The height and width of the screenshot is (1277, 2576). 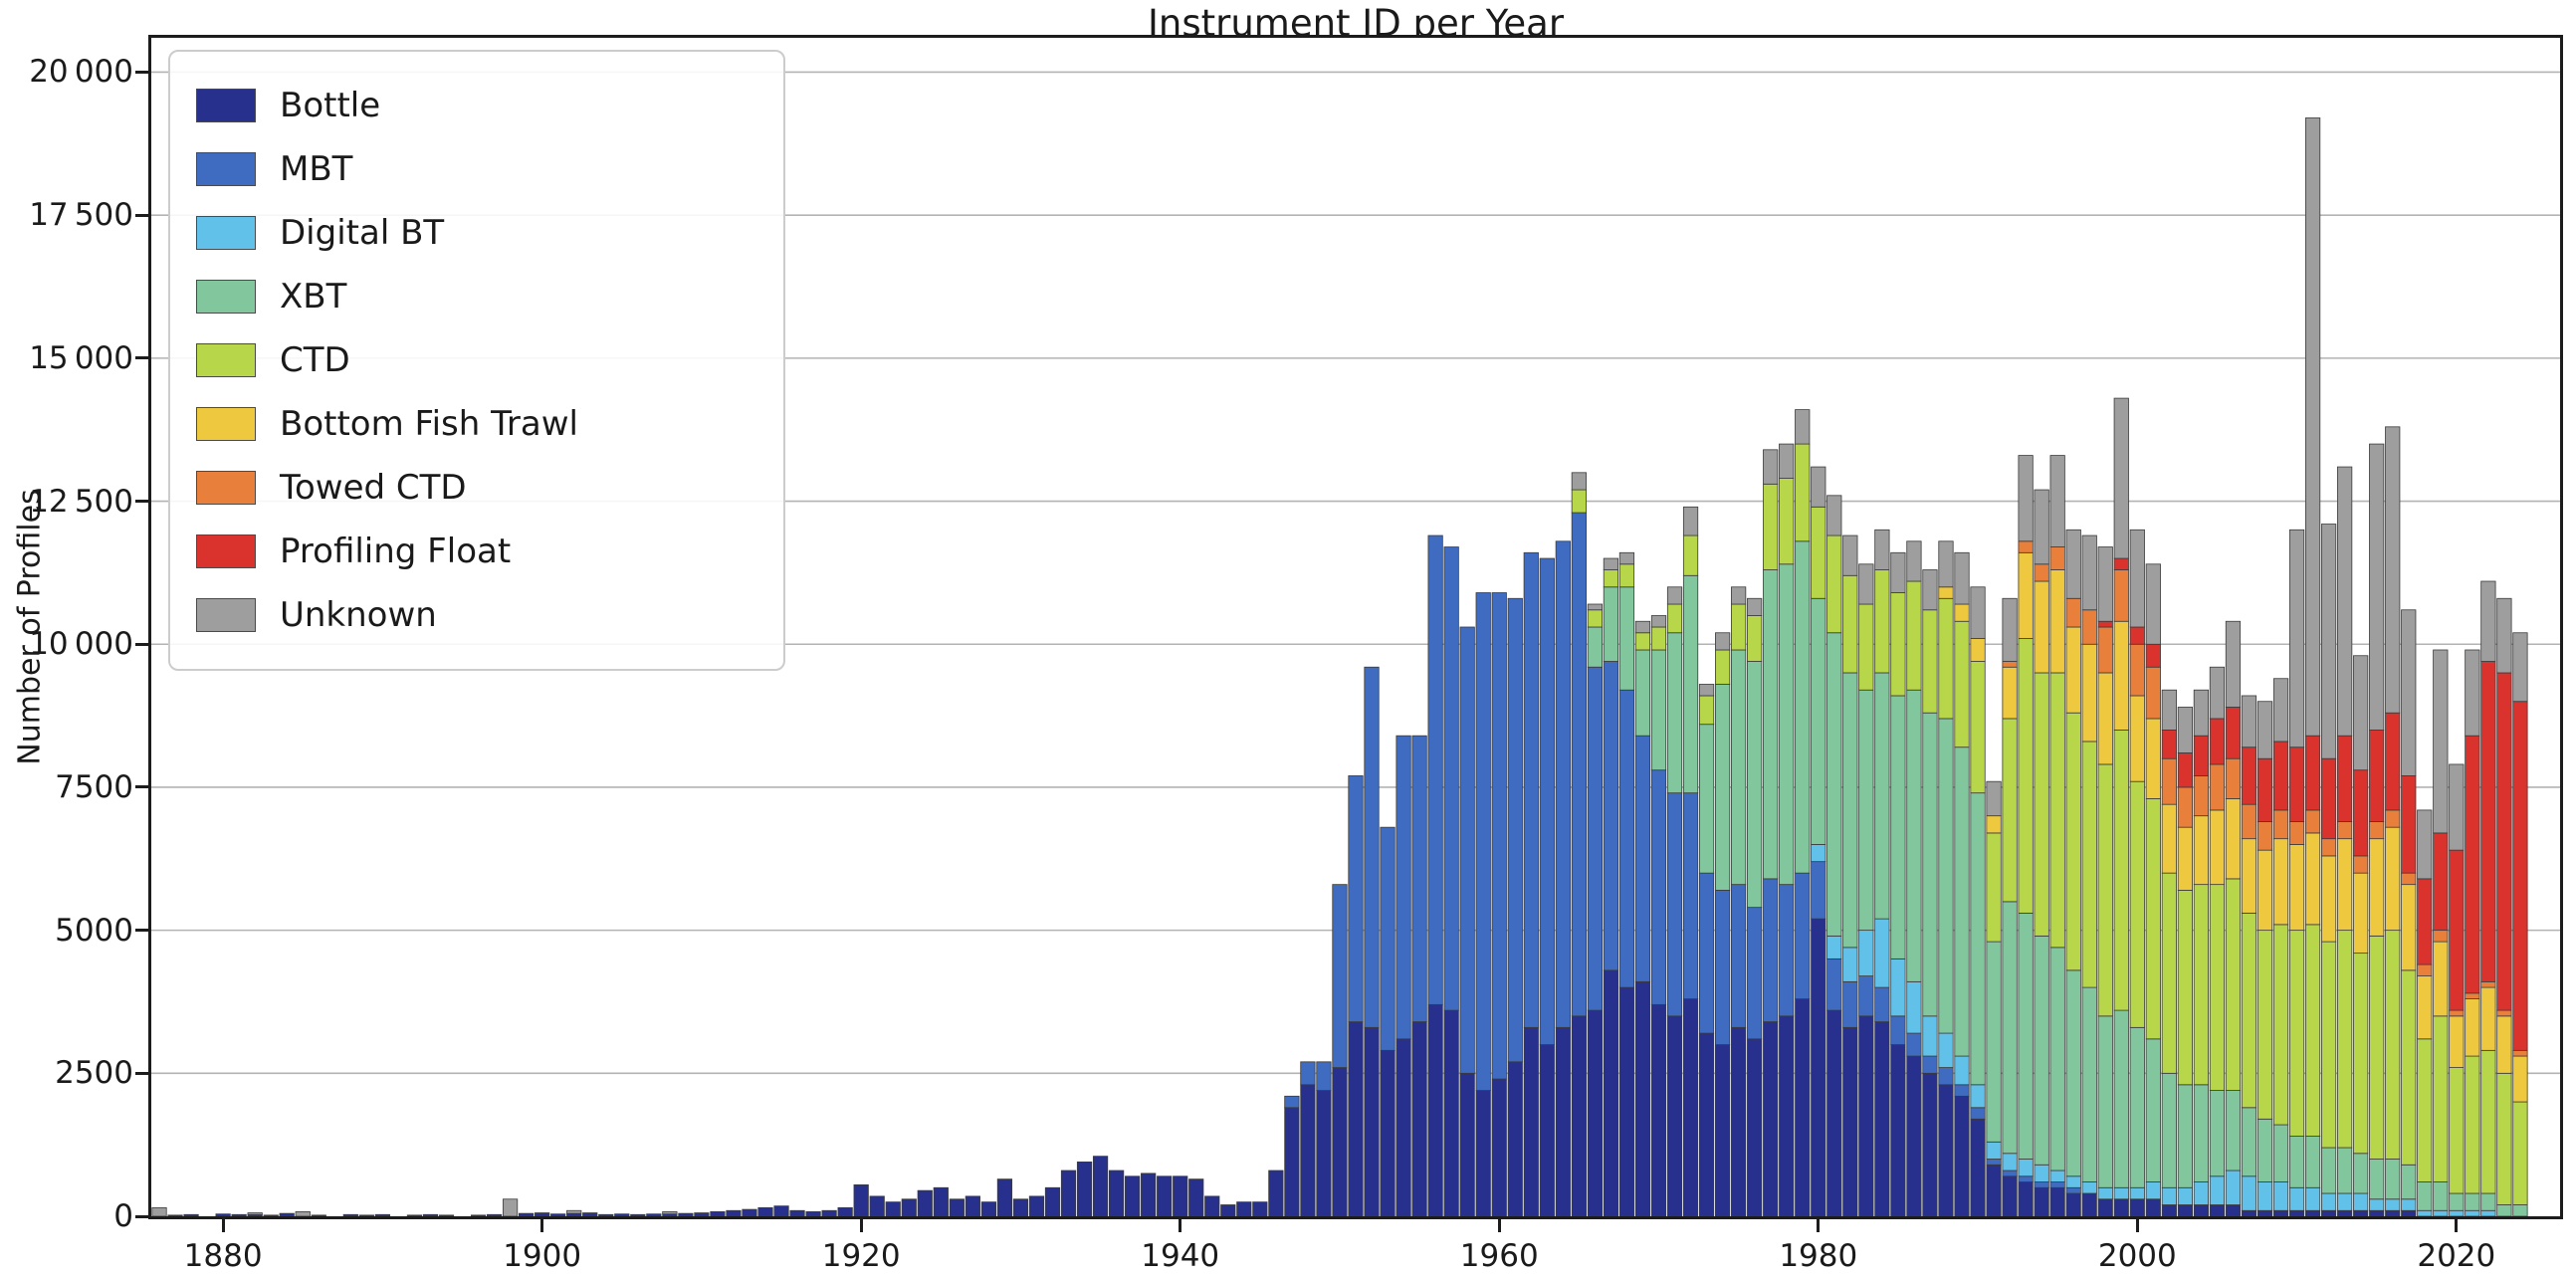 I want to click on legend-item: Unknown, so click(x=474, y=615).